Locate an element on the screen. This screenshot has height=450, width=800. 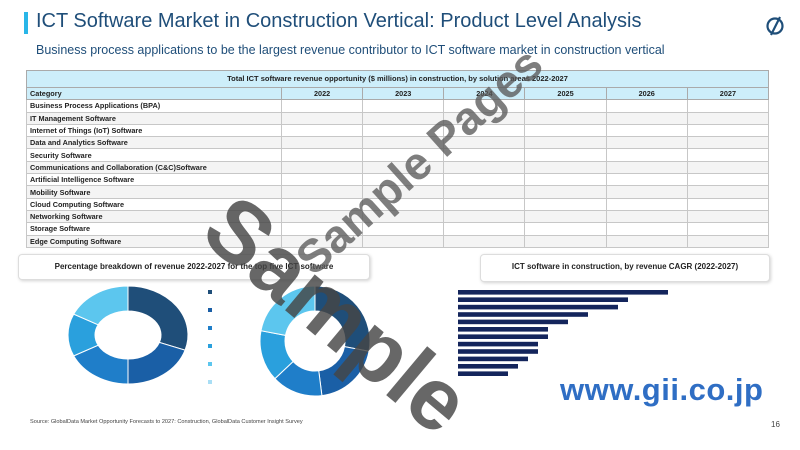
table-row: Artificial Intelligence Software is located at coordinates (398, 180).